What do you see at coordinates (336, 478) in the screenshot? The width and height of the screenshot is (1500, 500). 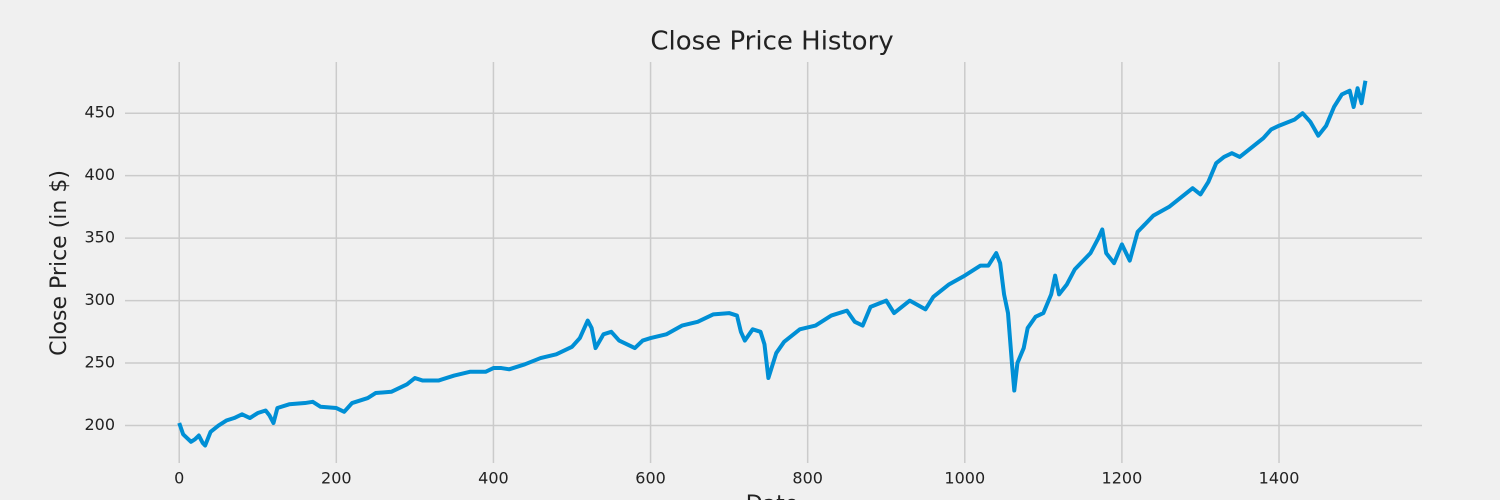 I see `x-tick-label: 200` at bounding box center [336, 478].